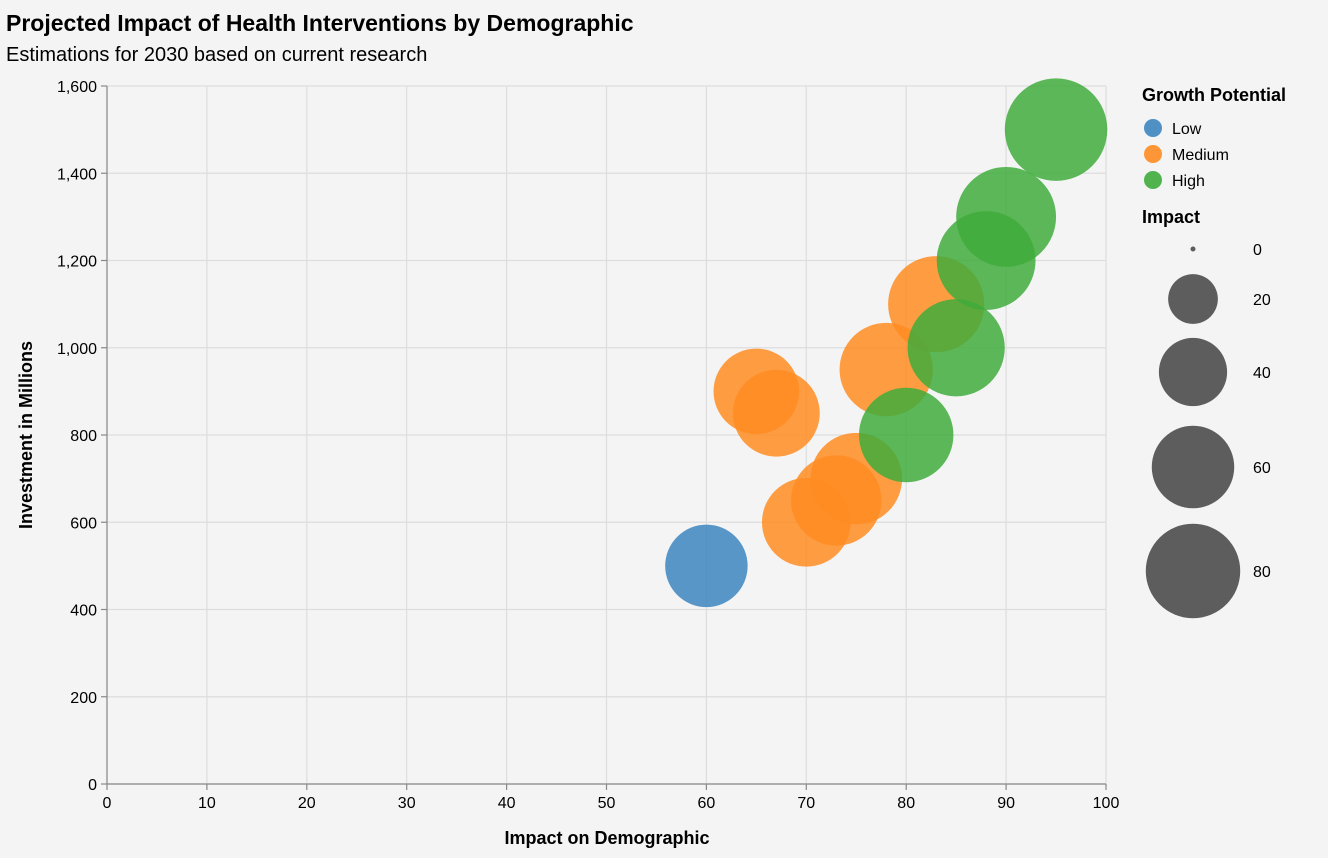  Describe the element at coordinates (307, 803) in the screenshot. I see `x-tick-label: 20` at that location.